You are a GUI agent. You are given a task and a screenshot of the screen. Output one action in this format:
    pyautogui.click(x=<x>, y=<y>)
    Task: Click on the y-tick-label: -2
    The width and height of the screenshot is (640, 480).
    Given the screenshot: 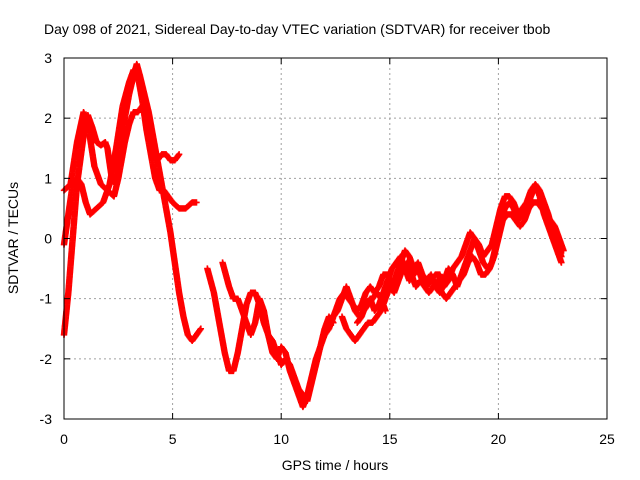 What is the action you would take?
    pyautogui.click(x=46, y=359)
    